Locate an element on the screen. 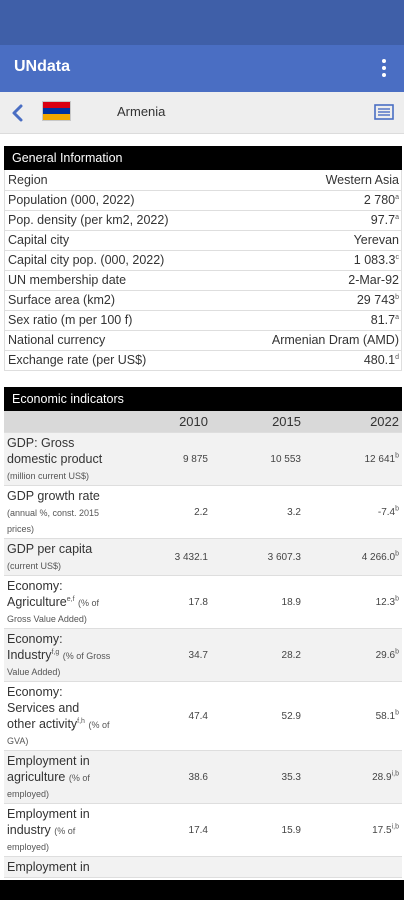  general-info-row: National currency Armenian Dram (AMD) is located at coordinates (203, 340).